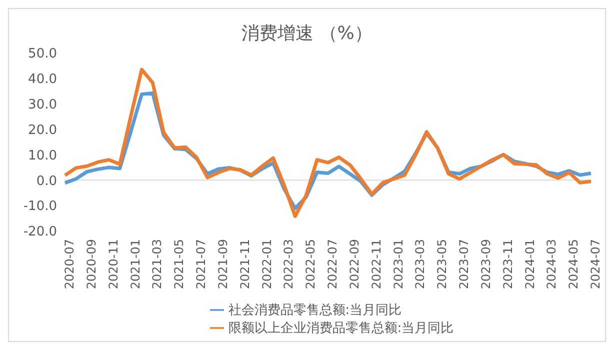  Describe the element at coordinates (42, 54) in the screenshot. I see `y-tick-label: 50.0` at that location.